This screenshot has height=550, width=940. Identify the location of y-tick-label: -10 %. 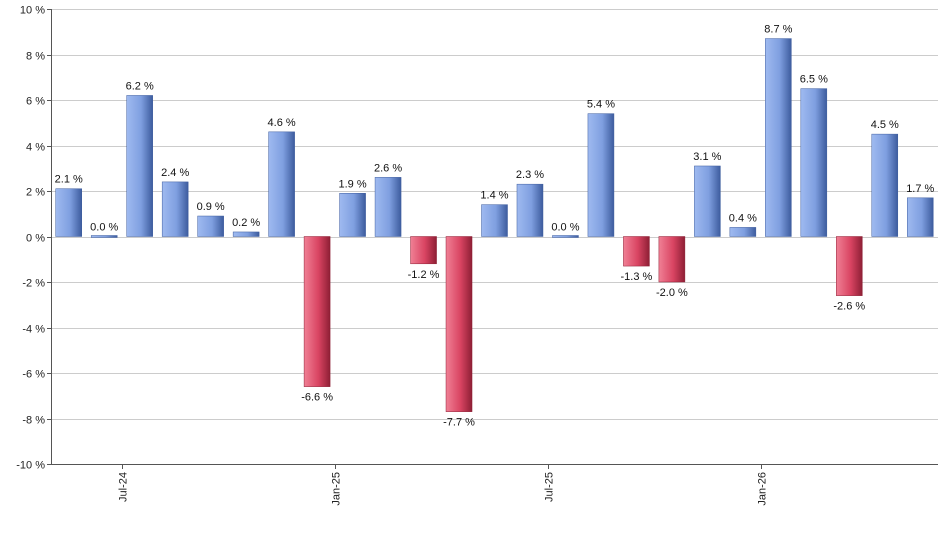
(30, 466).